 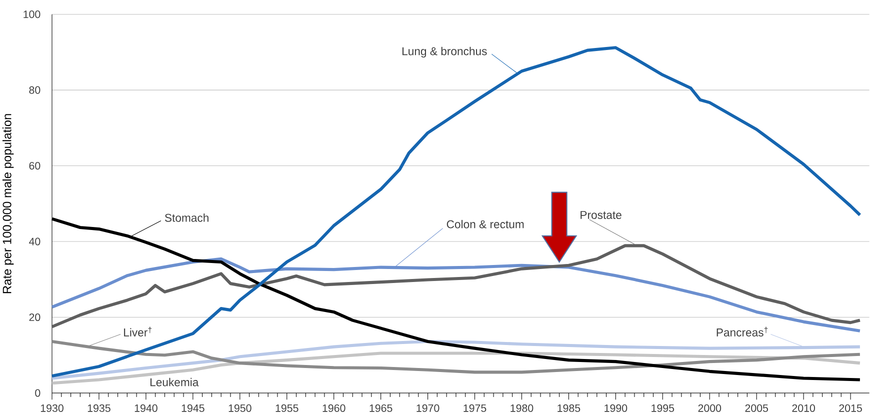 What do you see at coordinates (287, 408) in the screenshot?
I see `x-tick-label: 1955` at bounding box center [287, 408].